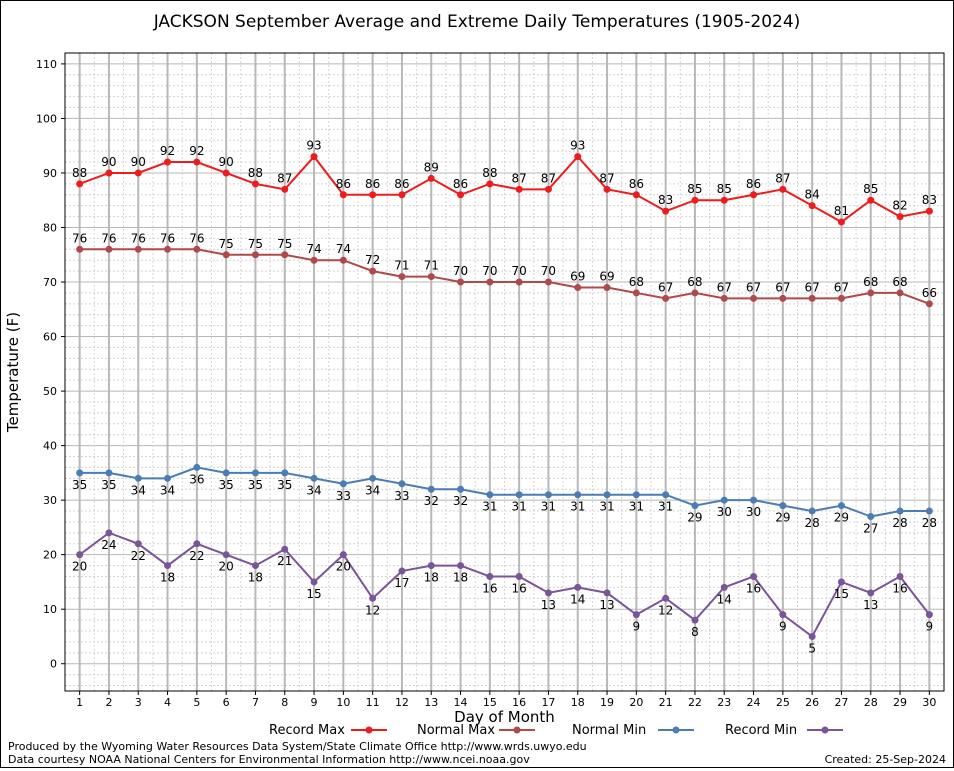 Image resolution: width=954 pixels, height=771 pixels. Describe the element at coordinates (108, 545) in the screenshot. I see `data-label: 24` at that location.